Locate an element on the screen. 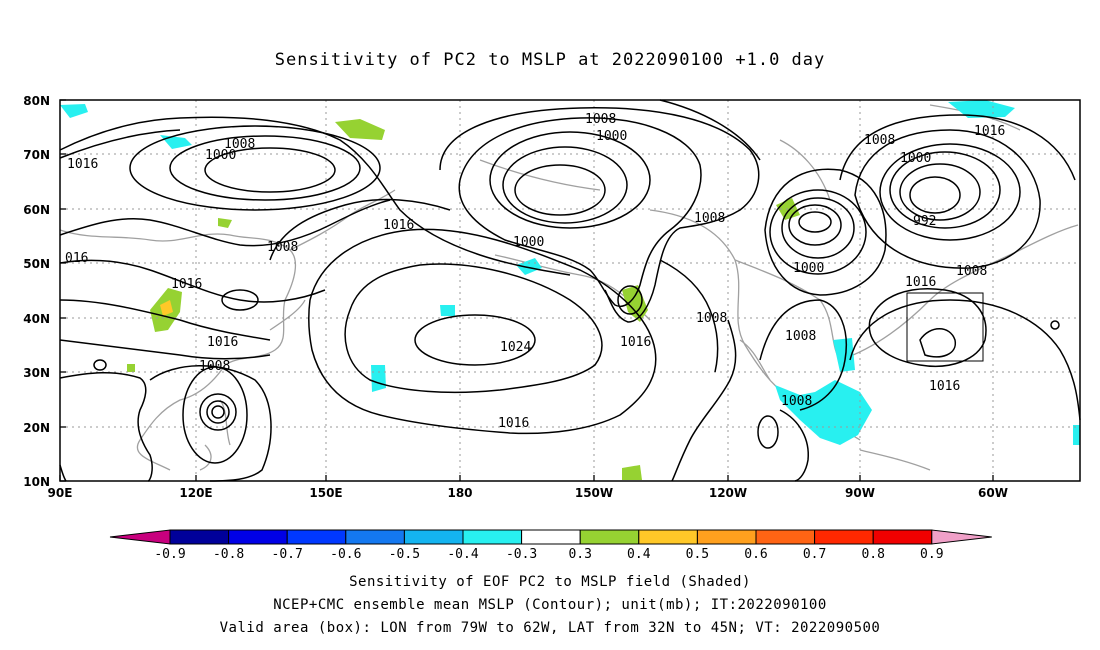  lon-label: 120E is located at coordinates (195, 493).